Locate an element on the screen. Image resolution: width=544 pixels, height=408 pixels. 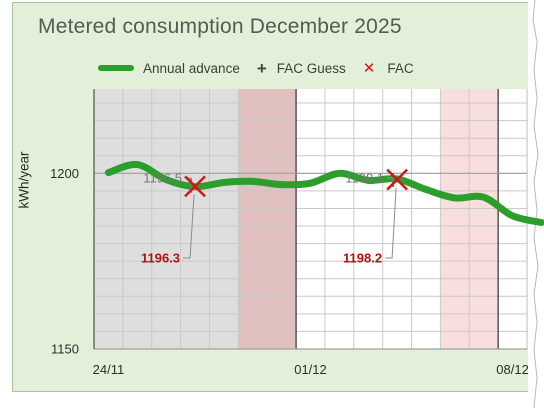
y-tick-label: 1200 is located at coordinates (64, 173).